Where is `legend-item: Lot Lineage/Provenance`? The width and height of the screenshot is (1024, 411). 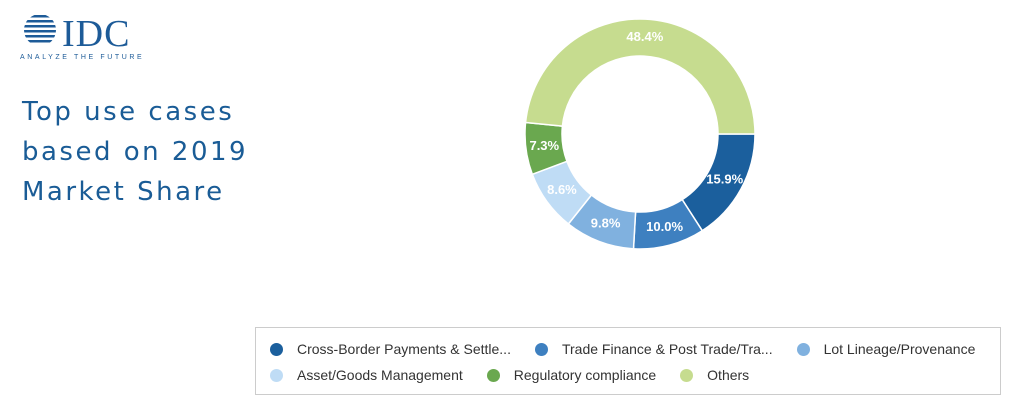
legend-item: Lot Lineage/Provenance is located at coordinates (886, 349).